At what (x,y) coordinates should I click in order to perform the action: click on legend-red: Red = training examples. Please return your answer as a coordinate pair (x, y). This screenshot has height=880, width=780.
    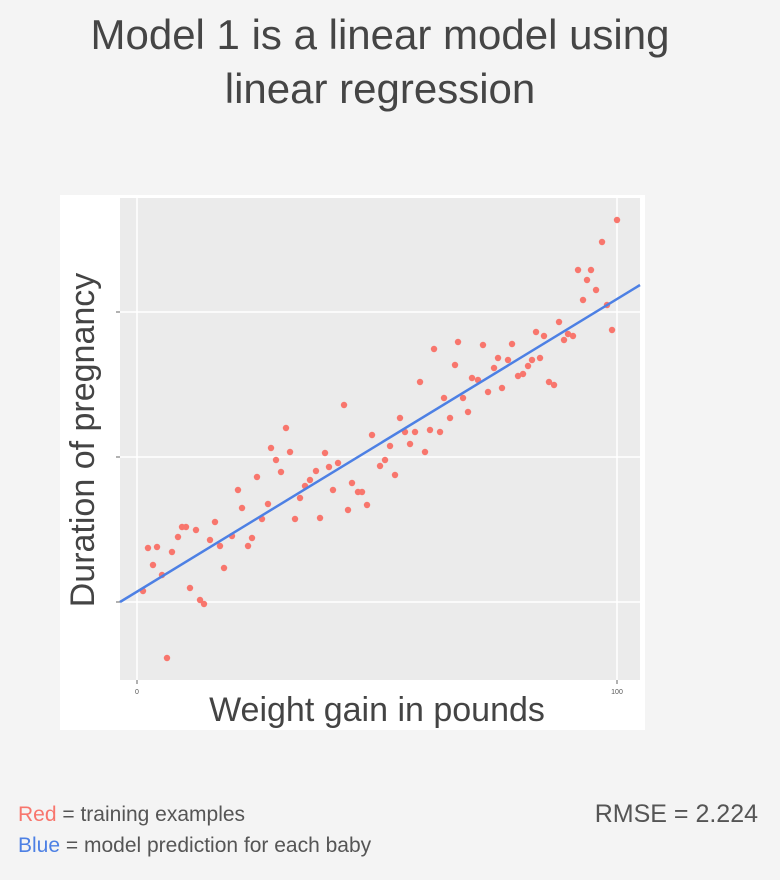
    Looking at the image, I should click on (131, 815).